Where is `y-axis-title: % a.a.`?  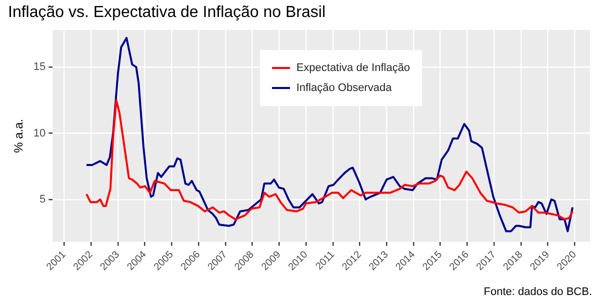
y-axis-title: % a.a. is located at coordinates (19, 135).